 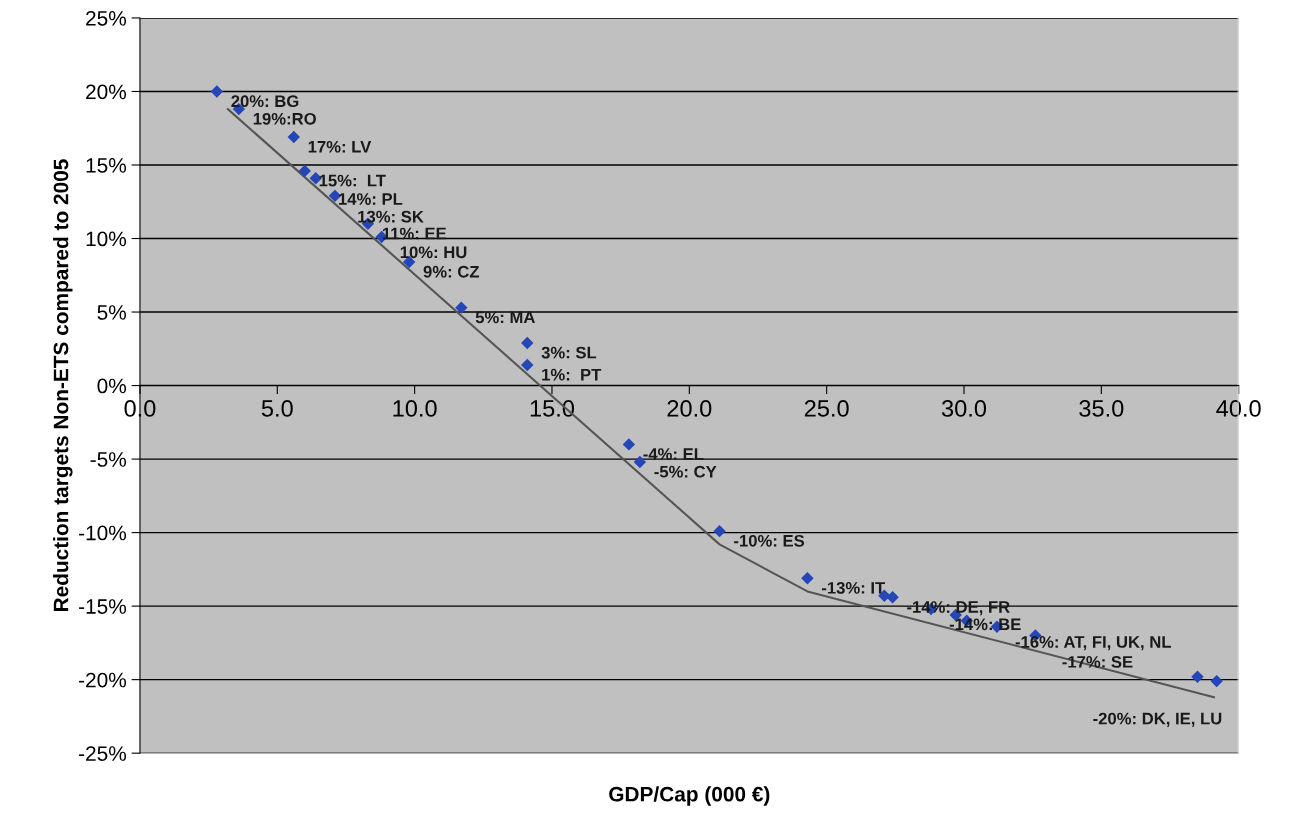 I want to click on annotation: 11%: EE, so click(x=414, y=233).